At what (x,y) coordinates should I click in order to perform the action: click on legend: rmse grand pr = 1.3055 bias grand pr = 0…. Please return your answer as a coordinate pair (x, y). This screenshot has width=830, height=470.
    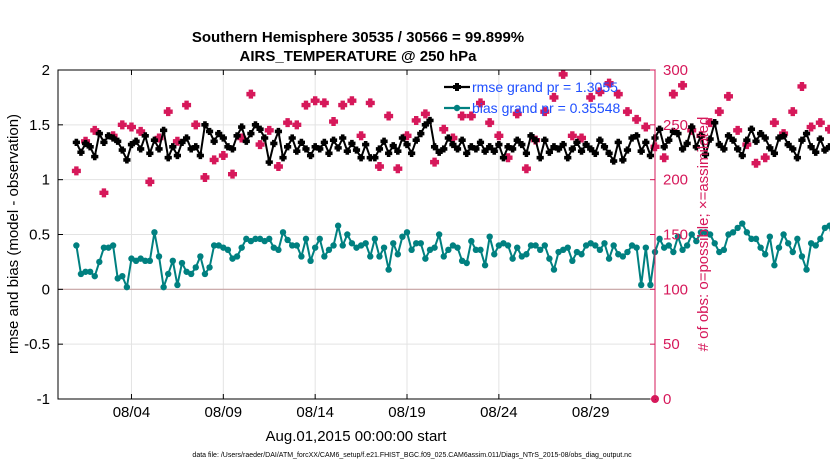
    Looking at the image, I should click on (532, 97).